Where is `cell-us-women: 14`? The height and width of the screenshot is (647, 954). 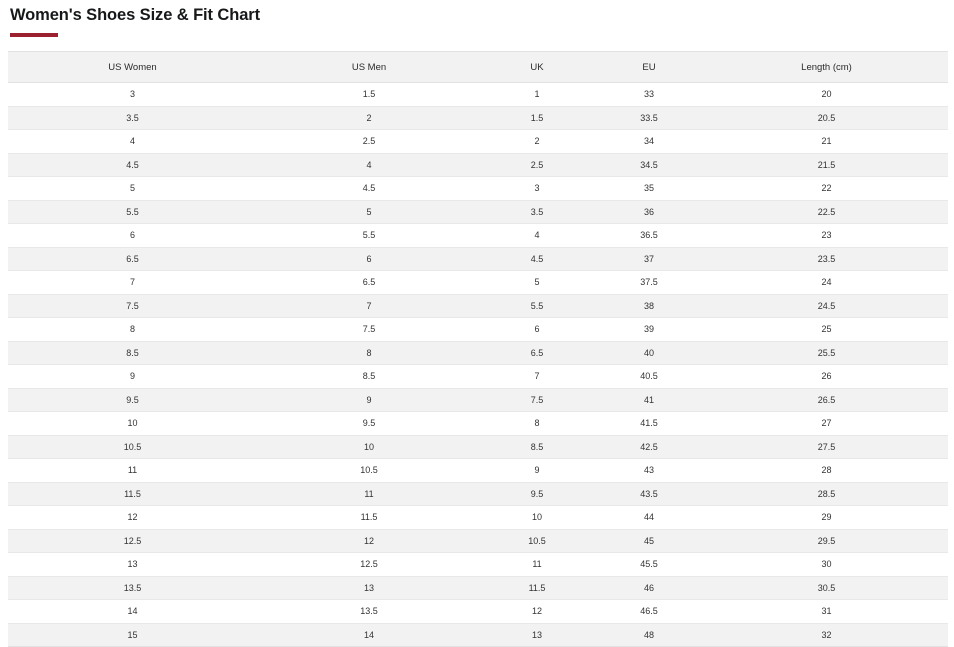
cell-us-women: 14 is located at coordinates (132, 611).